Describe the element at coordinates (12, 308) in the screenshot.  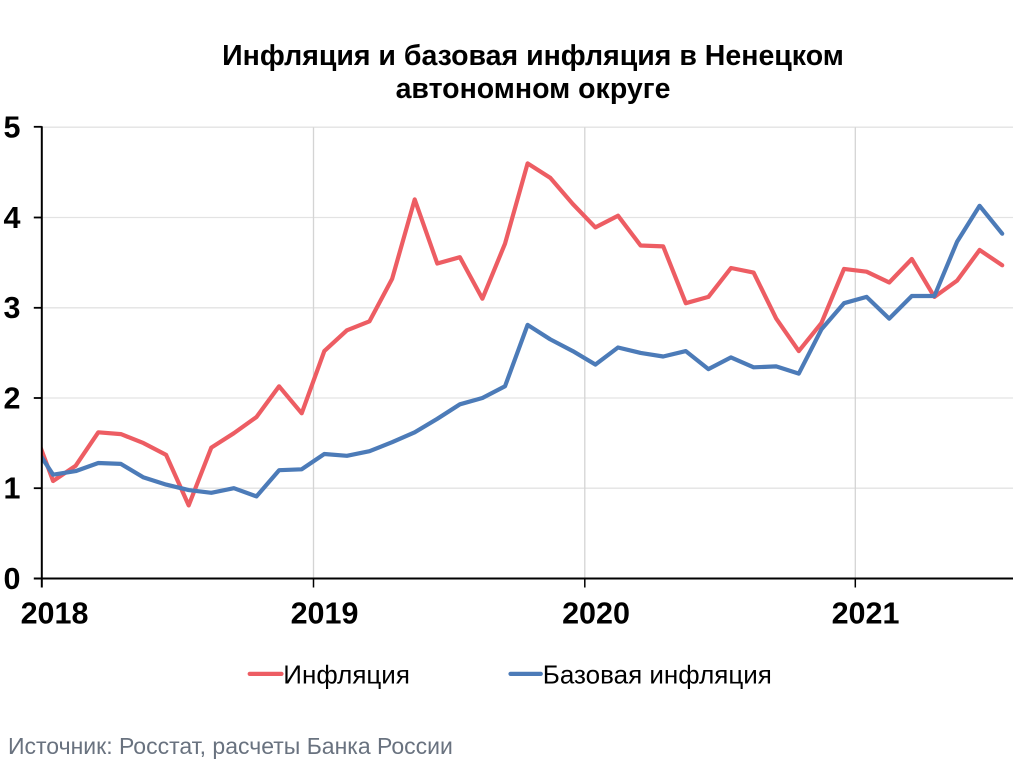
I see `svg-text: 3` at that location.